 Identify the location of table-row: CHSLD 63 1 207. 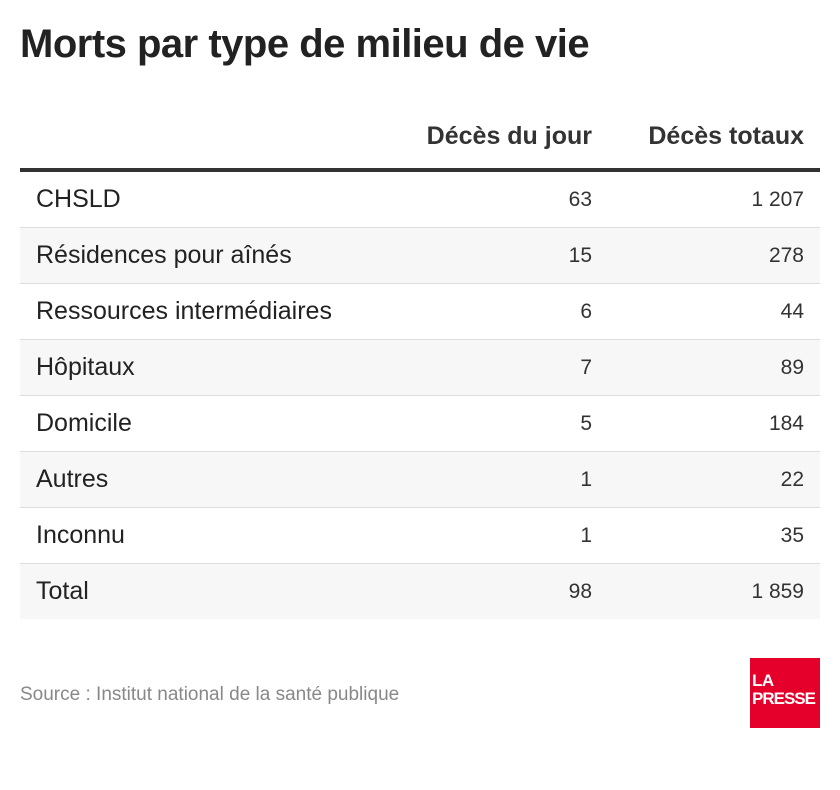
(420, 200).